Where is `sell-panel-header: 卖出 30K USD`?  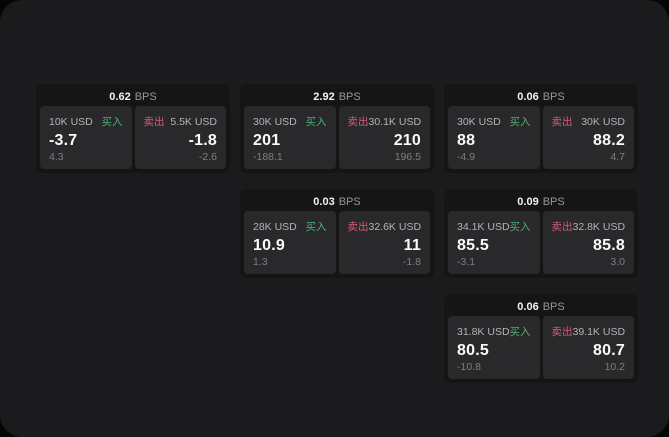
sell-panel-header: 卖出 30K USD is located at coordinates (589, 121).